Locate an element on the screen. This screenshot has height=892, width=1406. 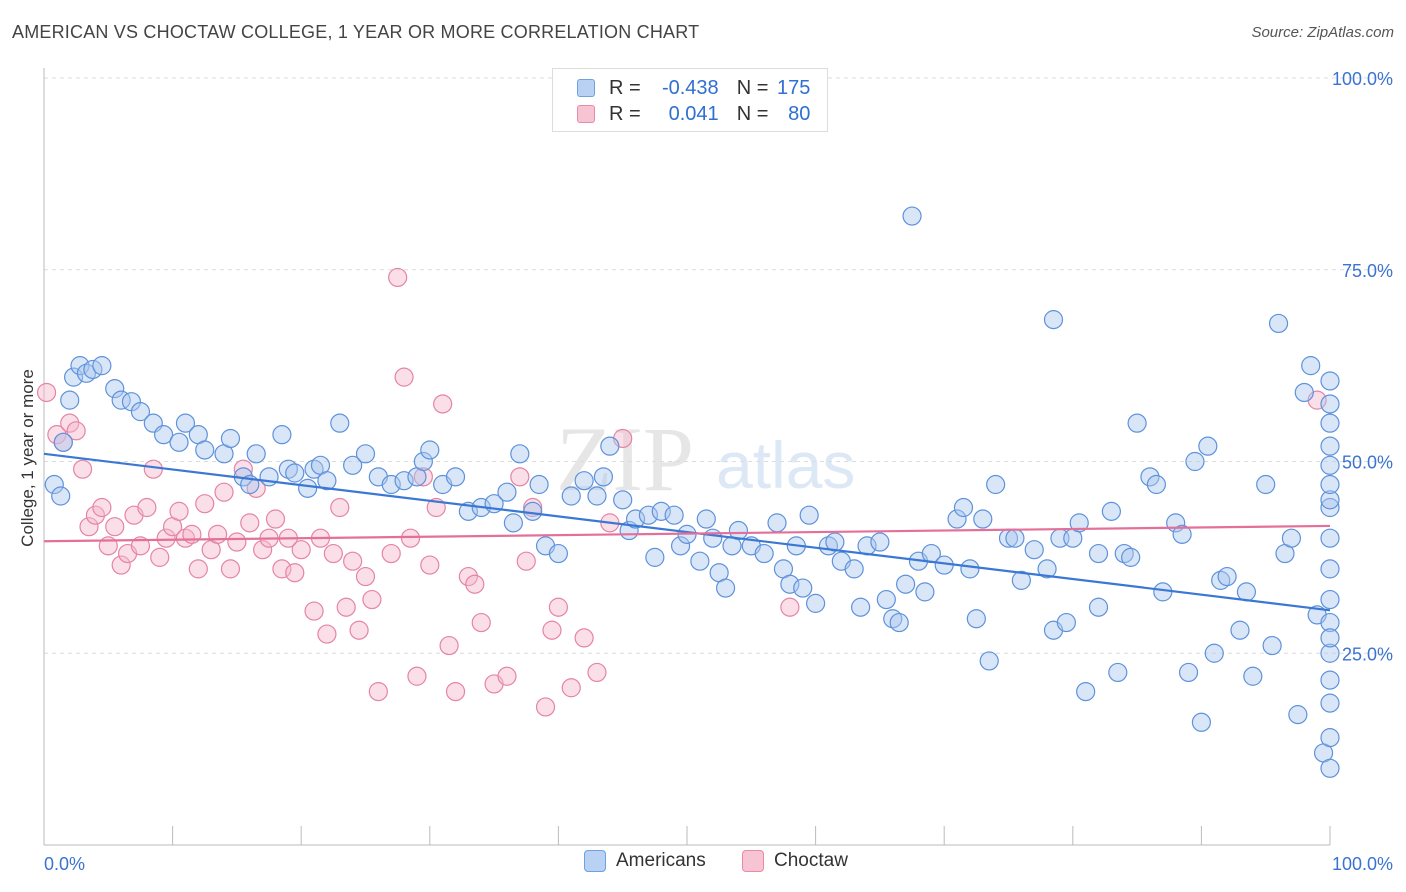
legend-item-choctaw: Choctaw is located at coordinates (795, 861).